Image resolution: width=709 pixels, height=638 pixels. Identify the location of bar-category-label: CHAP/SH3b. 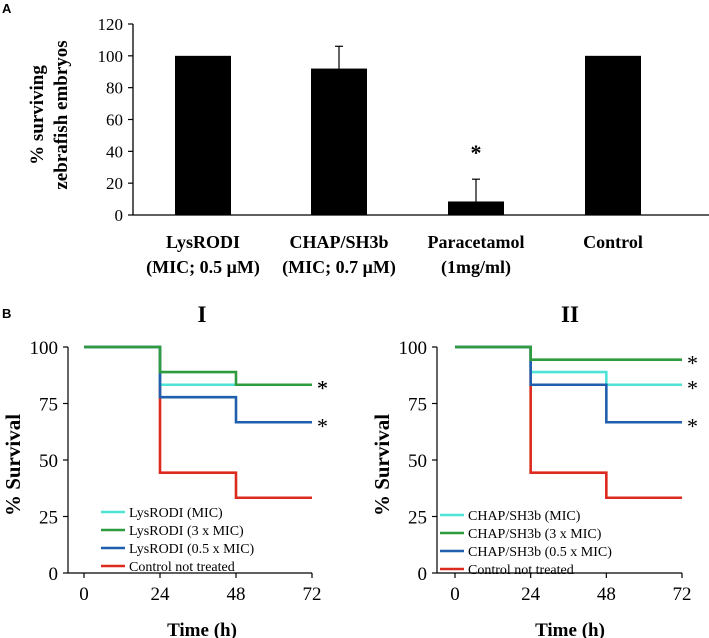
(338, 242).